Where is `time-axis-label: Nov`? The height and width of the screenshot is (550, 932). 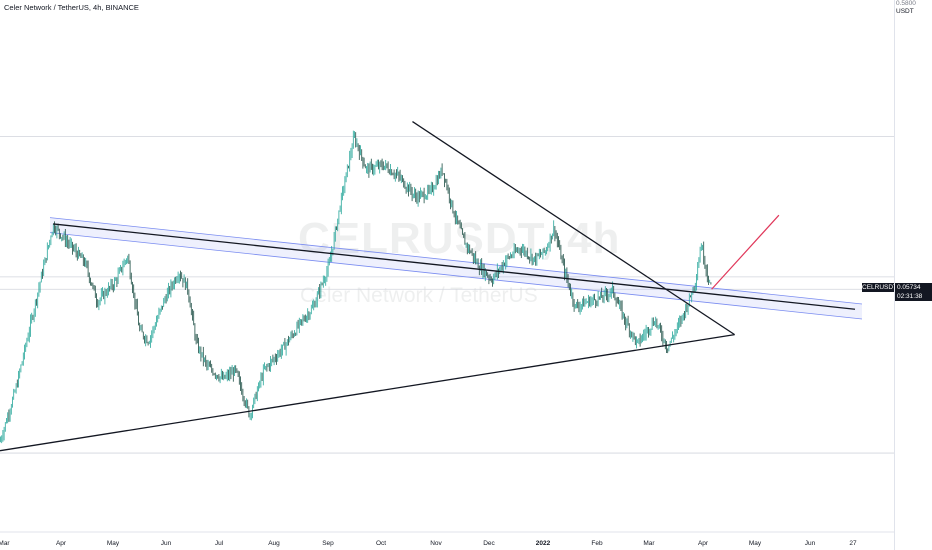
time-axis-label: Nov is located at coordinates (436, 543).